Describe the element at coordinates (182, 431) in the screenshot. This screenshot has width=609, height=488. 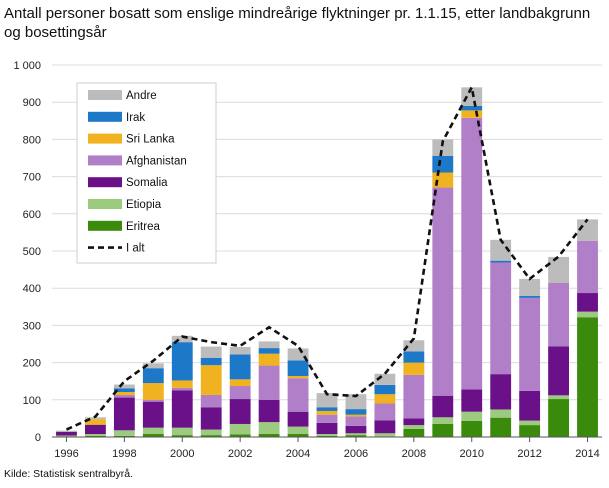
I see `bar-etiopia-2000` at that location.